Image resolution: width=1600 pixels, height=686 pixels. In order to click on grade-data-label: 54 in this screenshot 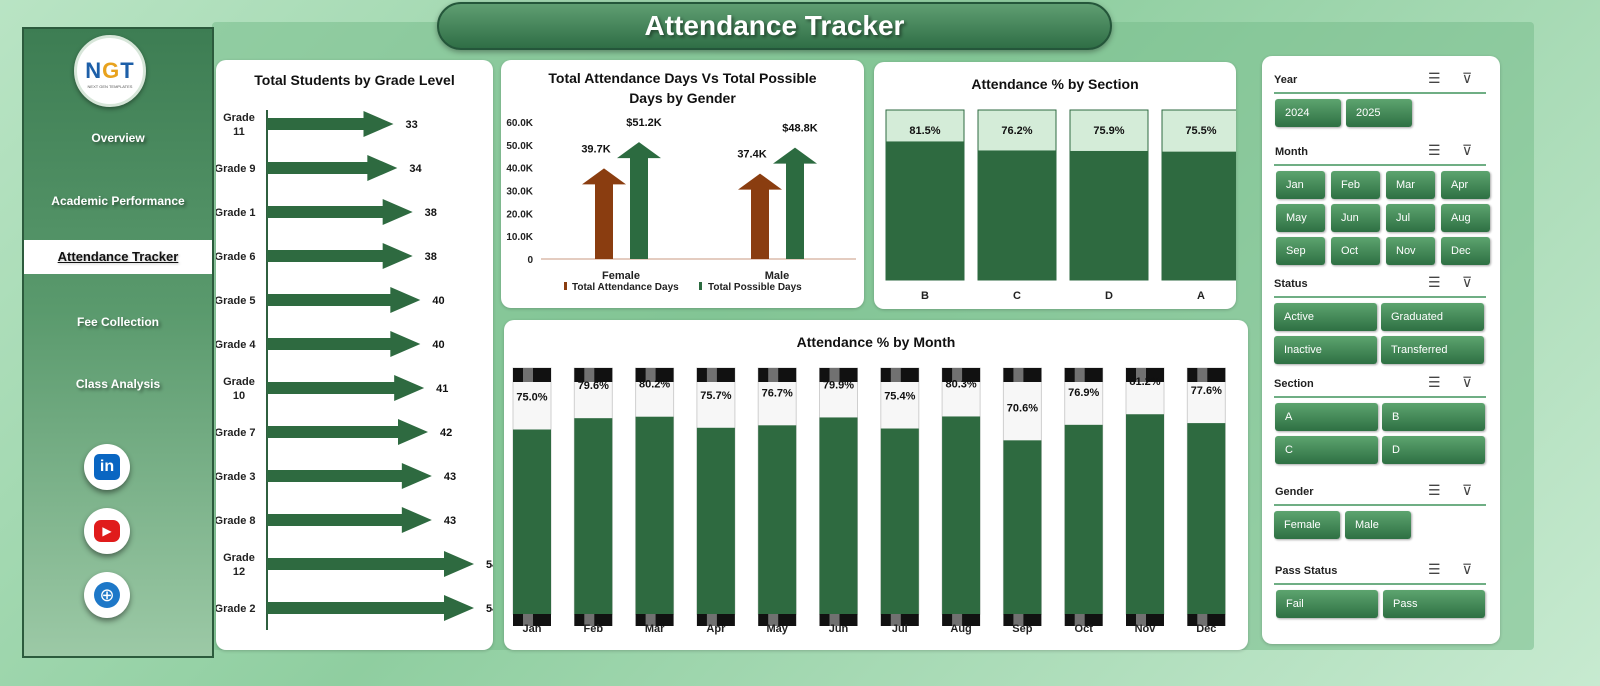, I will do `click(489, 609)`.